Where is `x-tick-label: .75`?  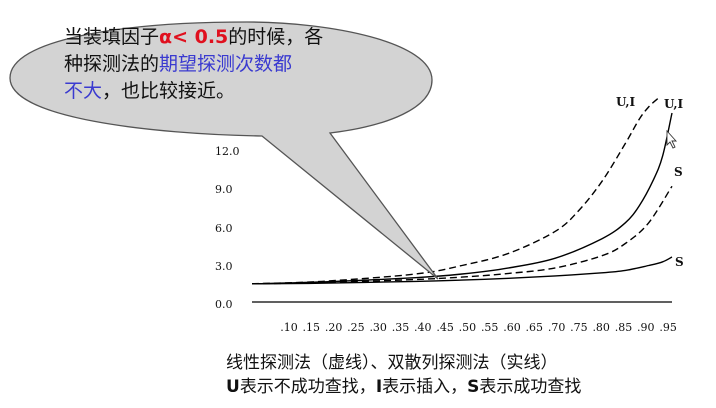 x-tick-label: .75 is located at coordinates (579, 327).